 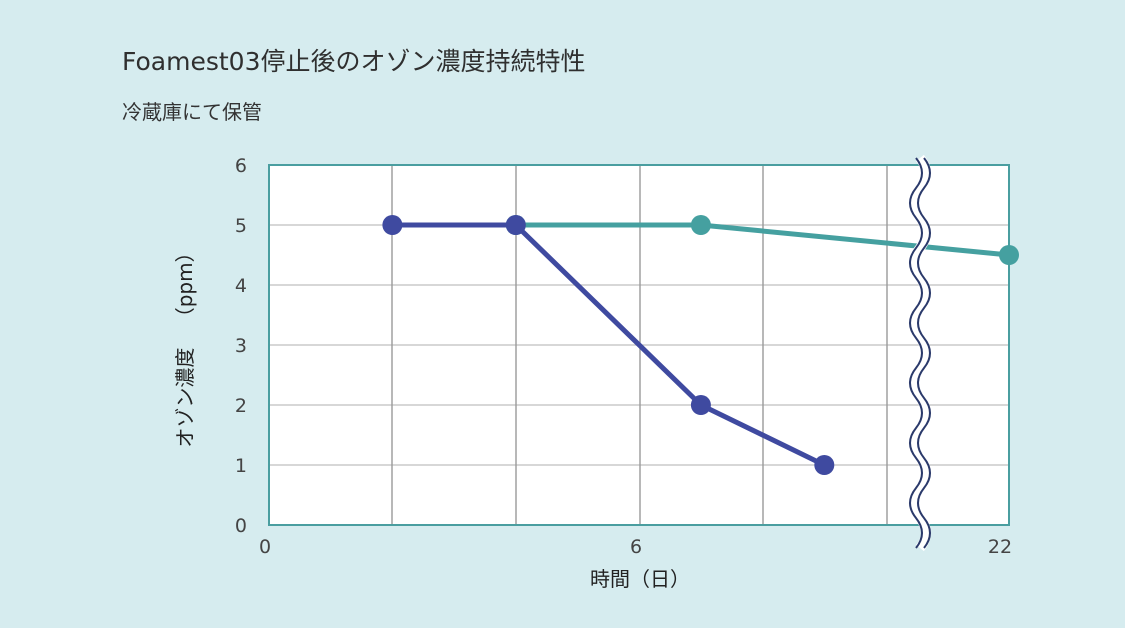 I want to click on y-axis-title-main: オゾン濃度, so click(x=185, y=398).